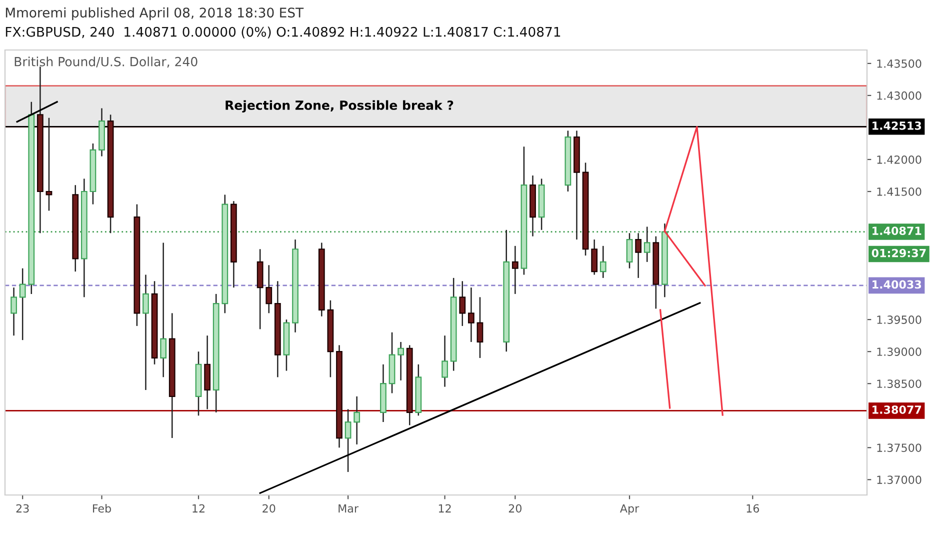  What do you see at coordinates (897, 230) in the screenshot?
I see `ref-line-label: 1.40871` at bounding box center [897, 230].